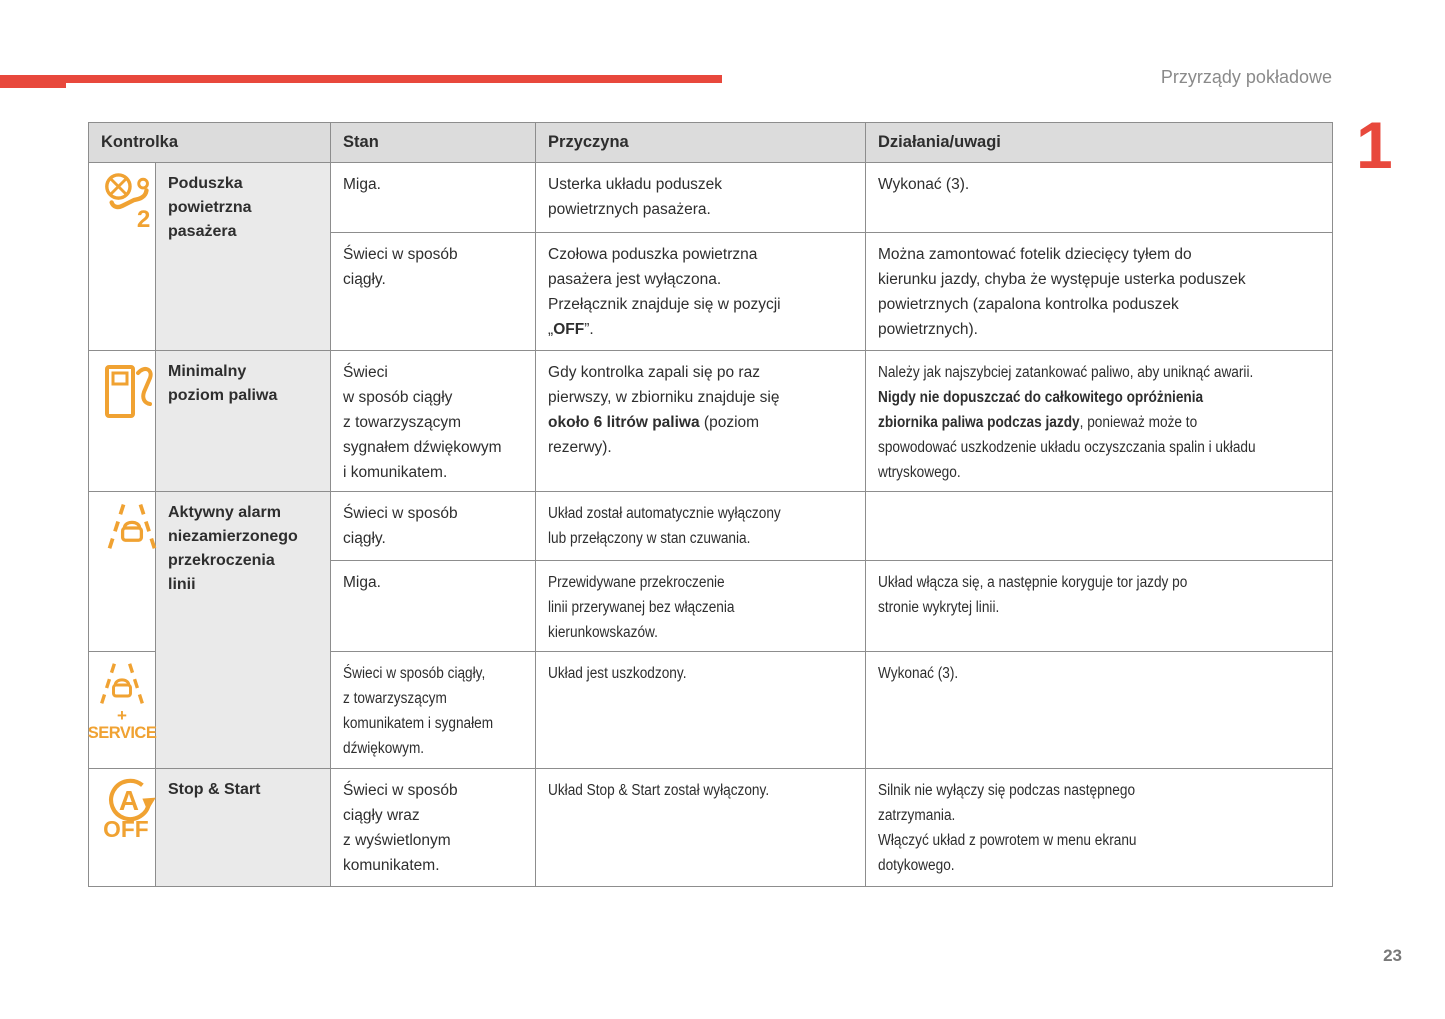 This screenshot has height=1019, width=1445. I want to click on service-label: SERVICE, so click(122, 733).